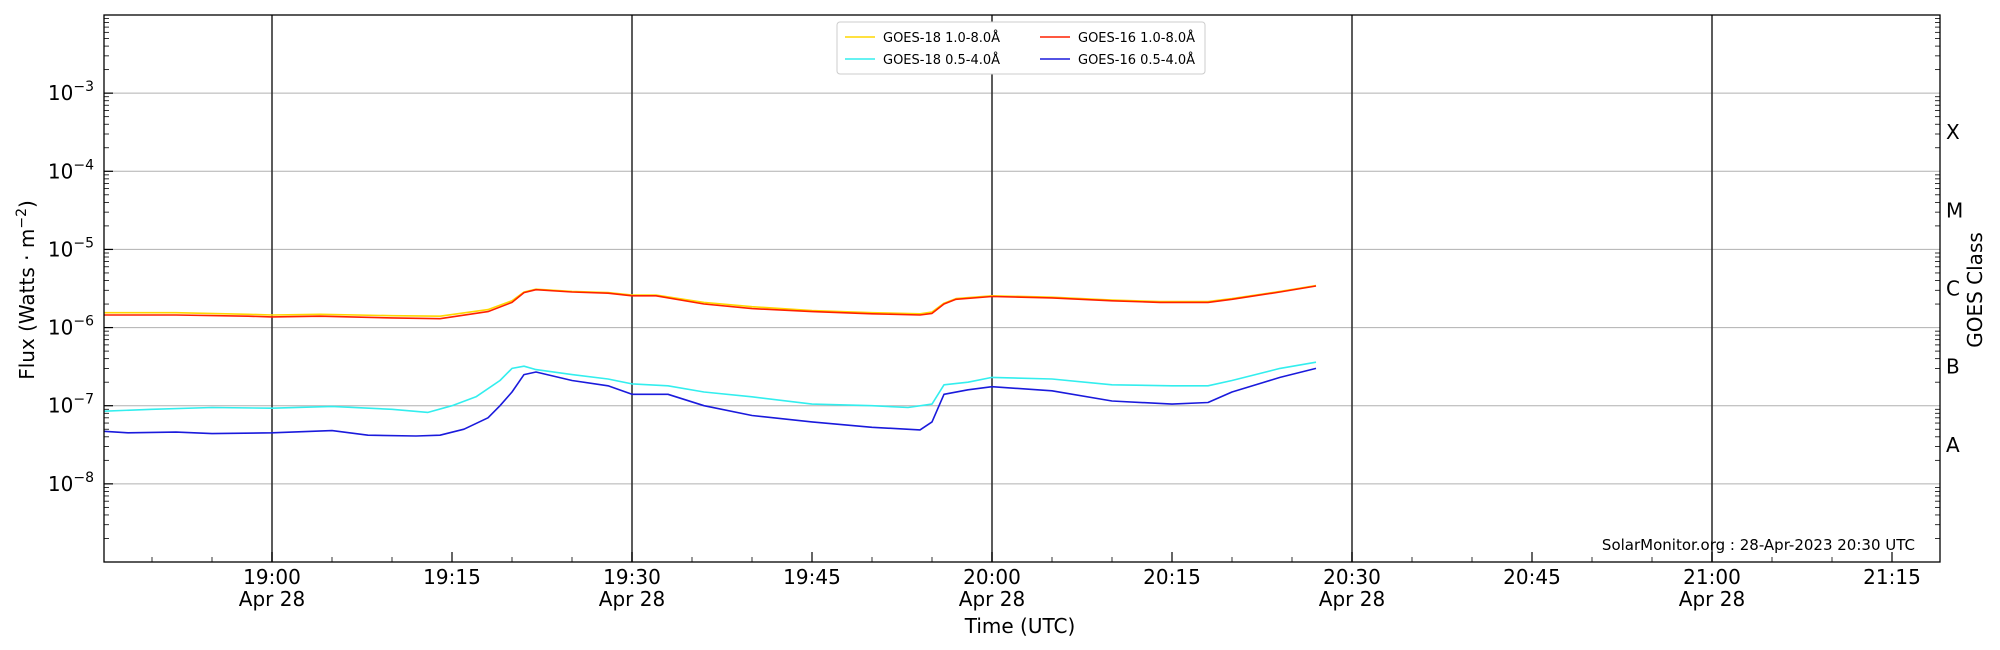 This screenshot has width=2000, height=650. I want to click on y-tick-label: 10⁻⁷, so click(71, 405).